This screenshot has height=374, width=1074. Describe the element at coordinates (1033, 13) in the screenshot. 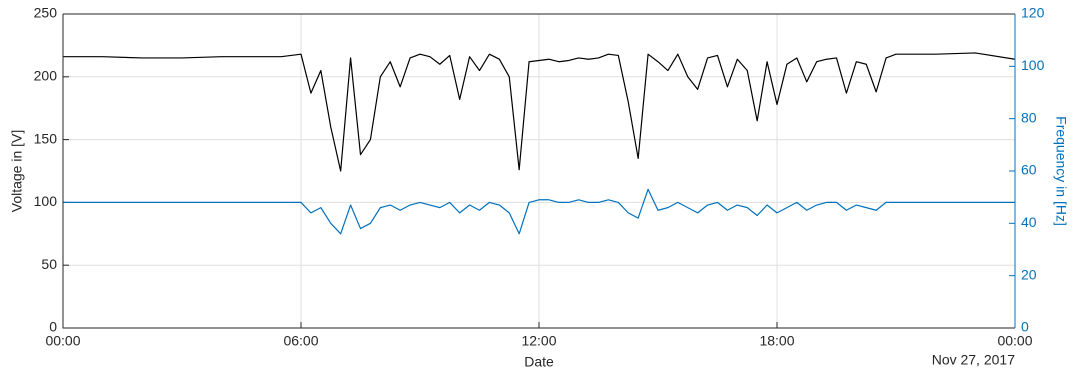

I see `y2-tick-label: 120` at that location.